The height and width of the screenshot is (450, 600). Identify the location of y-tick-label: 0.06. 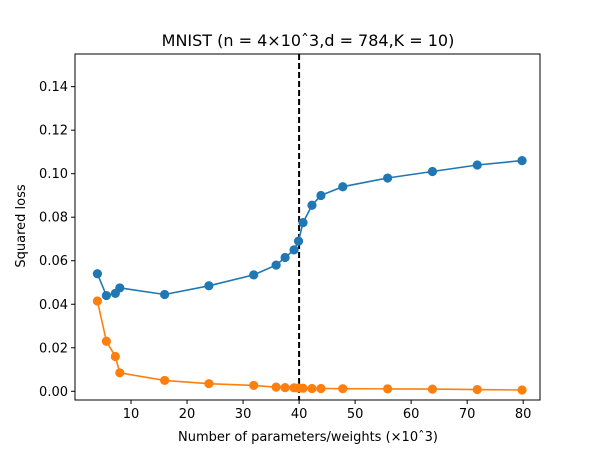
(53, 261).